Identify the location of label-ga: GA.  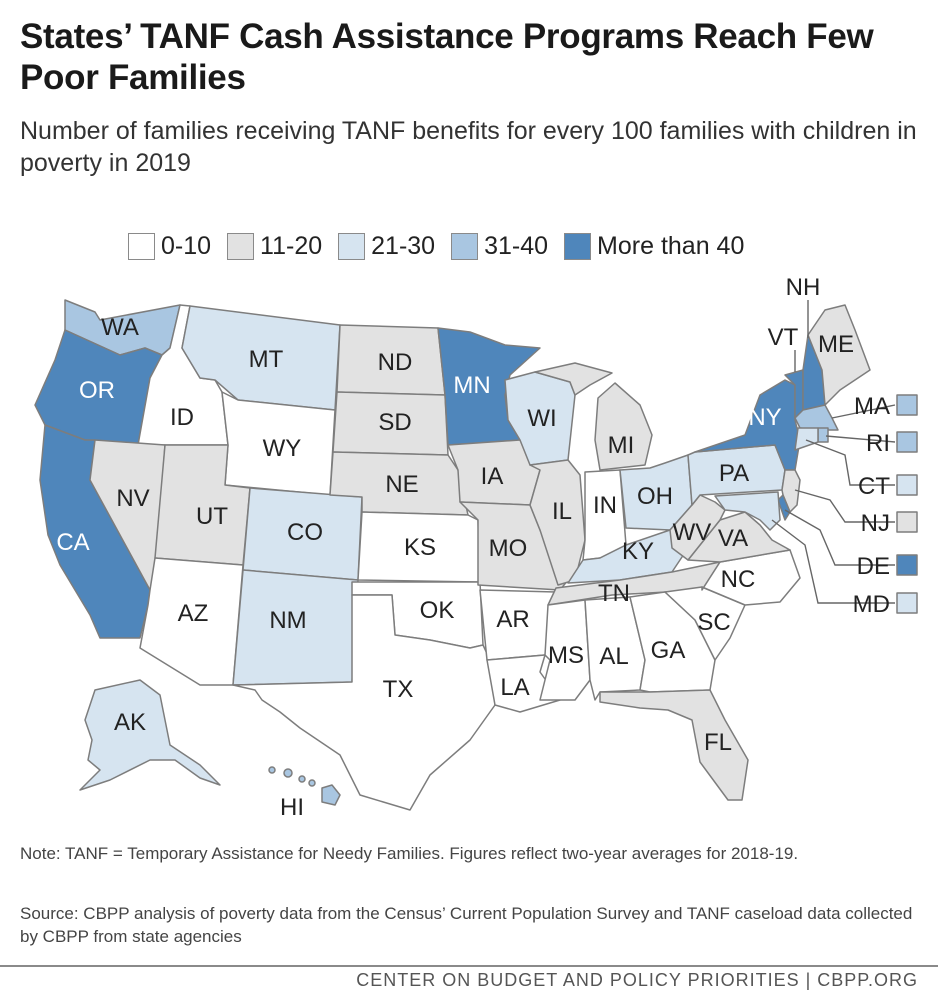
(668, 650).